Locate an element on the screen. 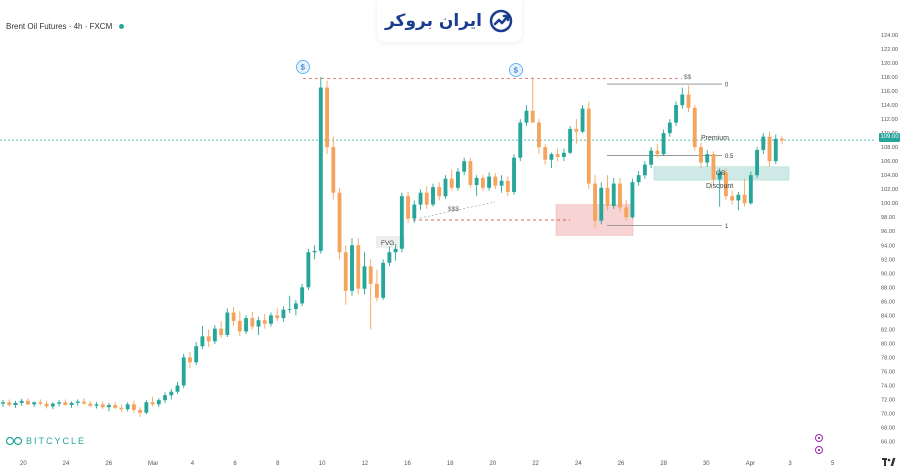  x-tick-label: 5 is located at coordinates (833, 464).